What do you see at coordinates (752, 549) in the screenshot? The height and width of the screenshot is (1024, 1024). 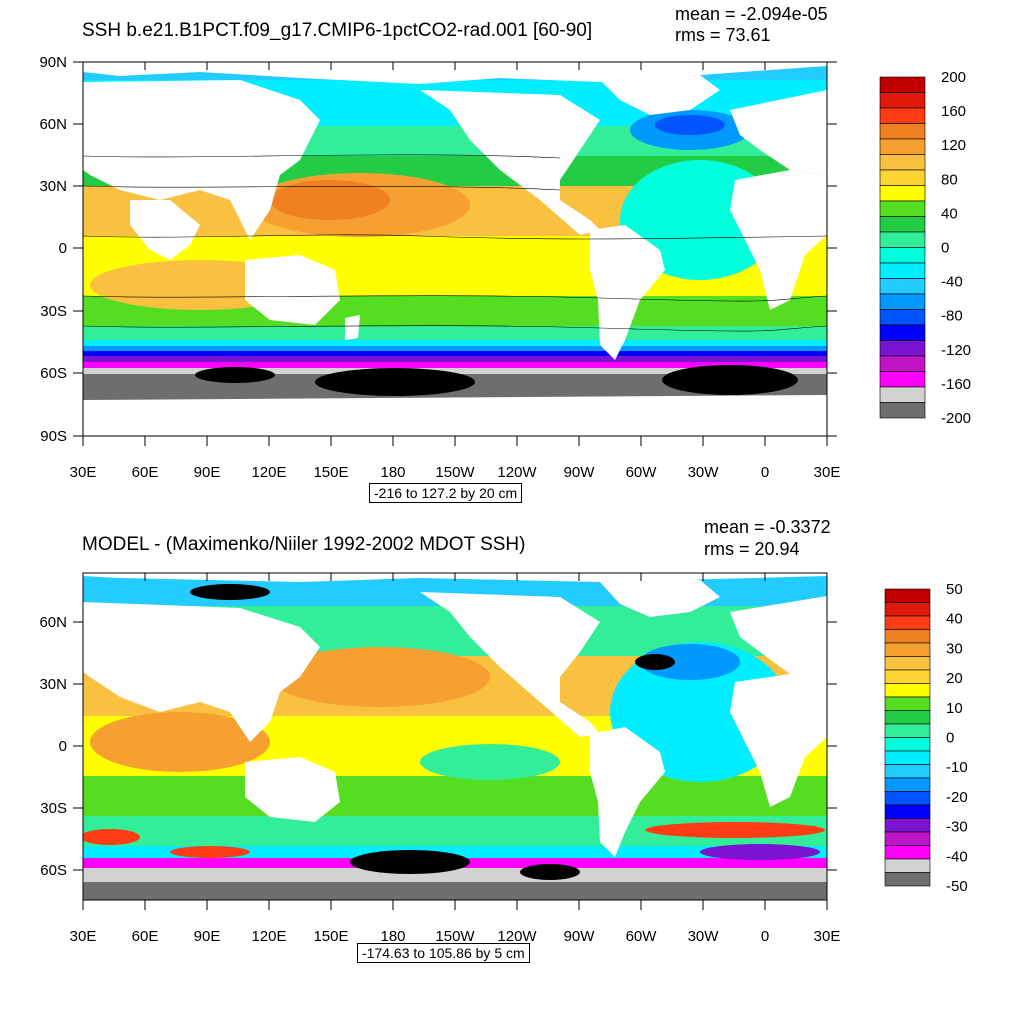 I see `bottom-rms-stat: rms = 20.94` at bounding box center [752, 549].